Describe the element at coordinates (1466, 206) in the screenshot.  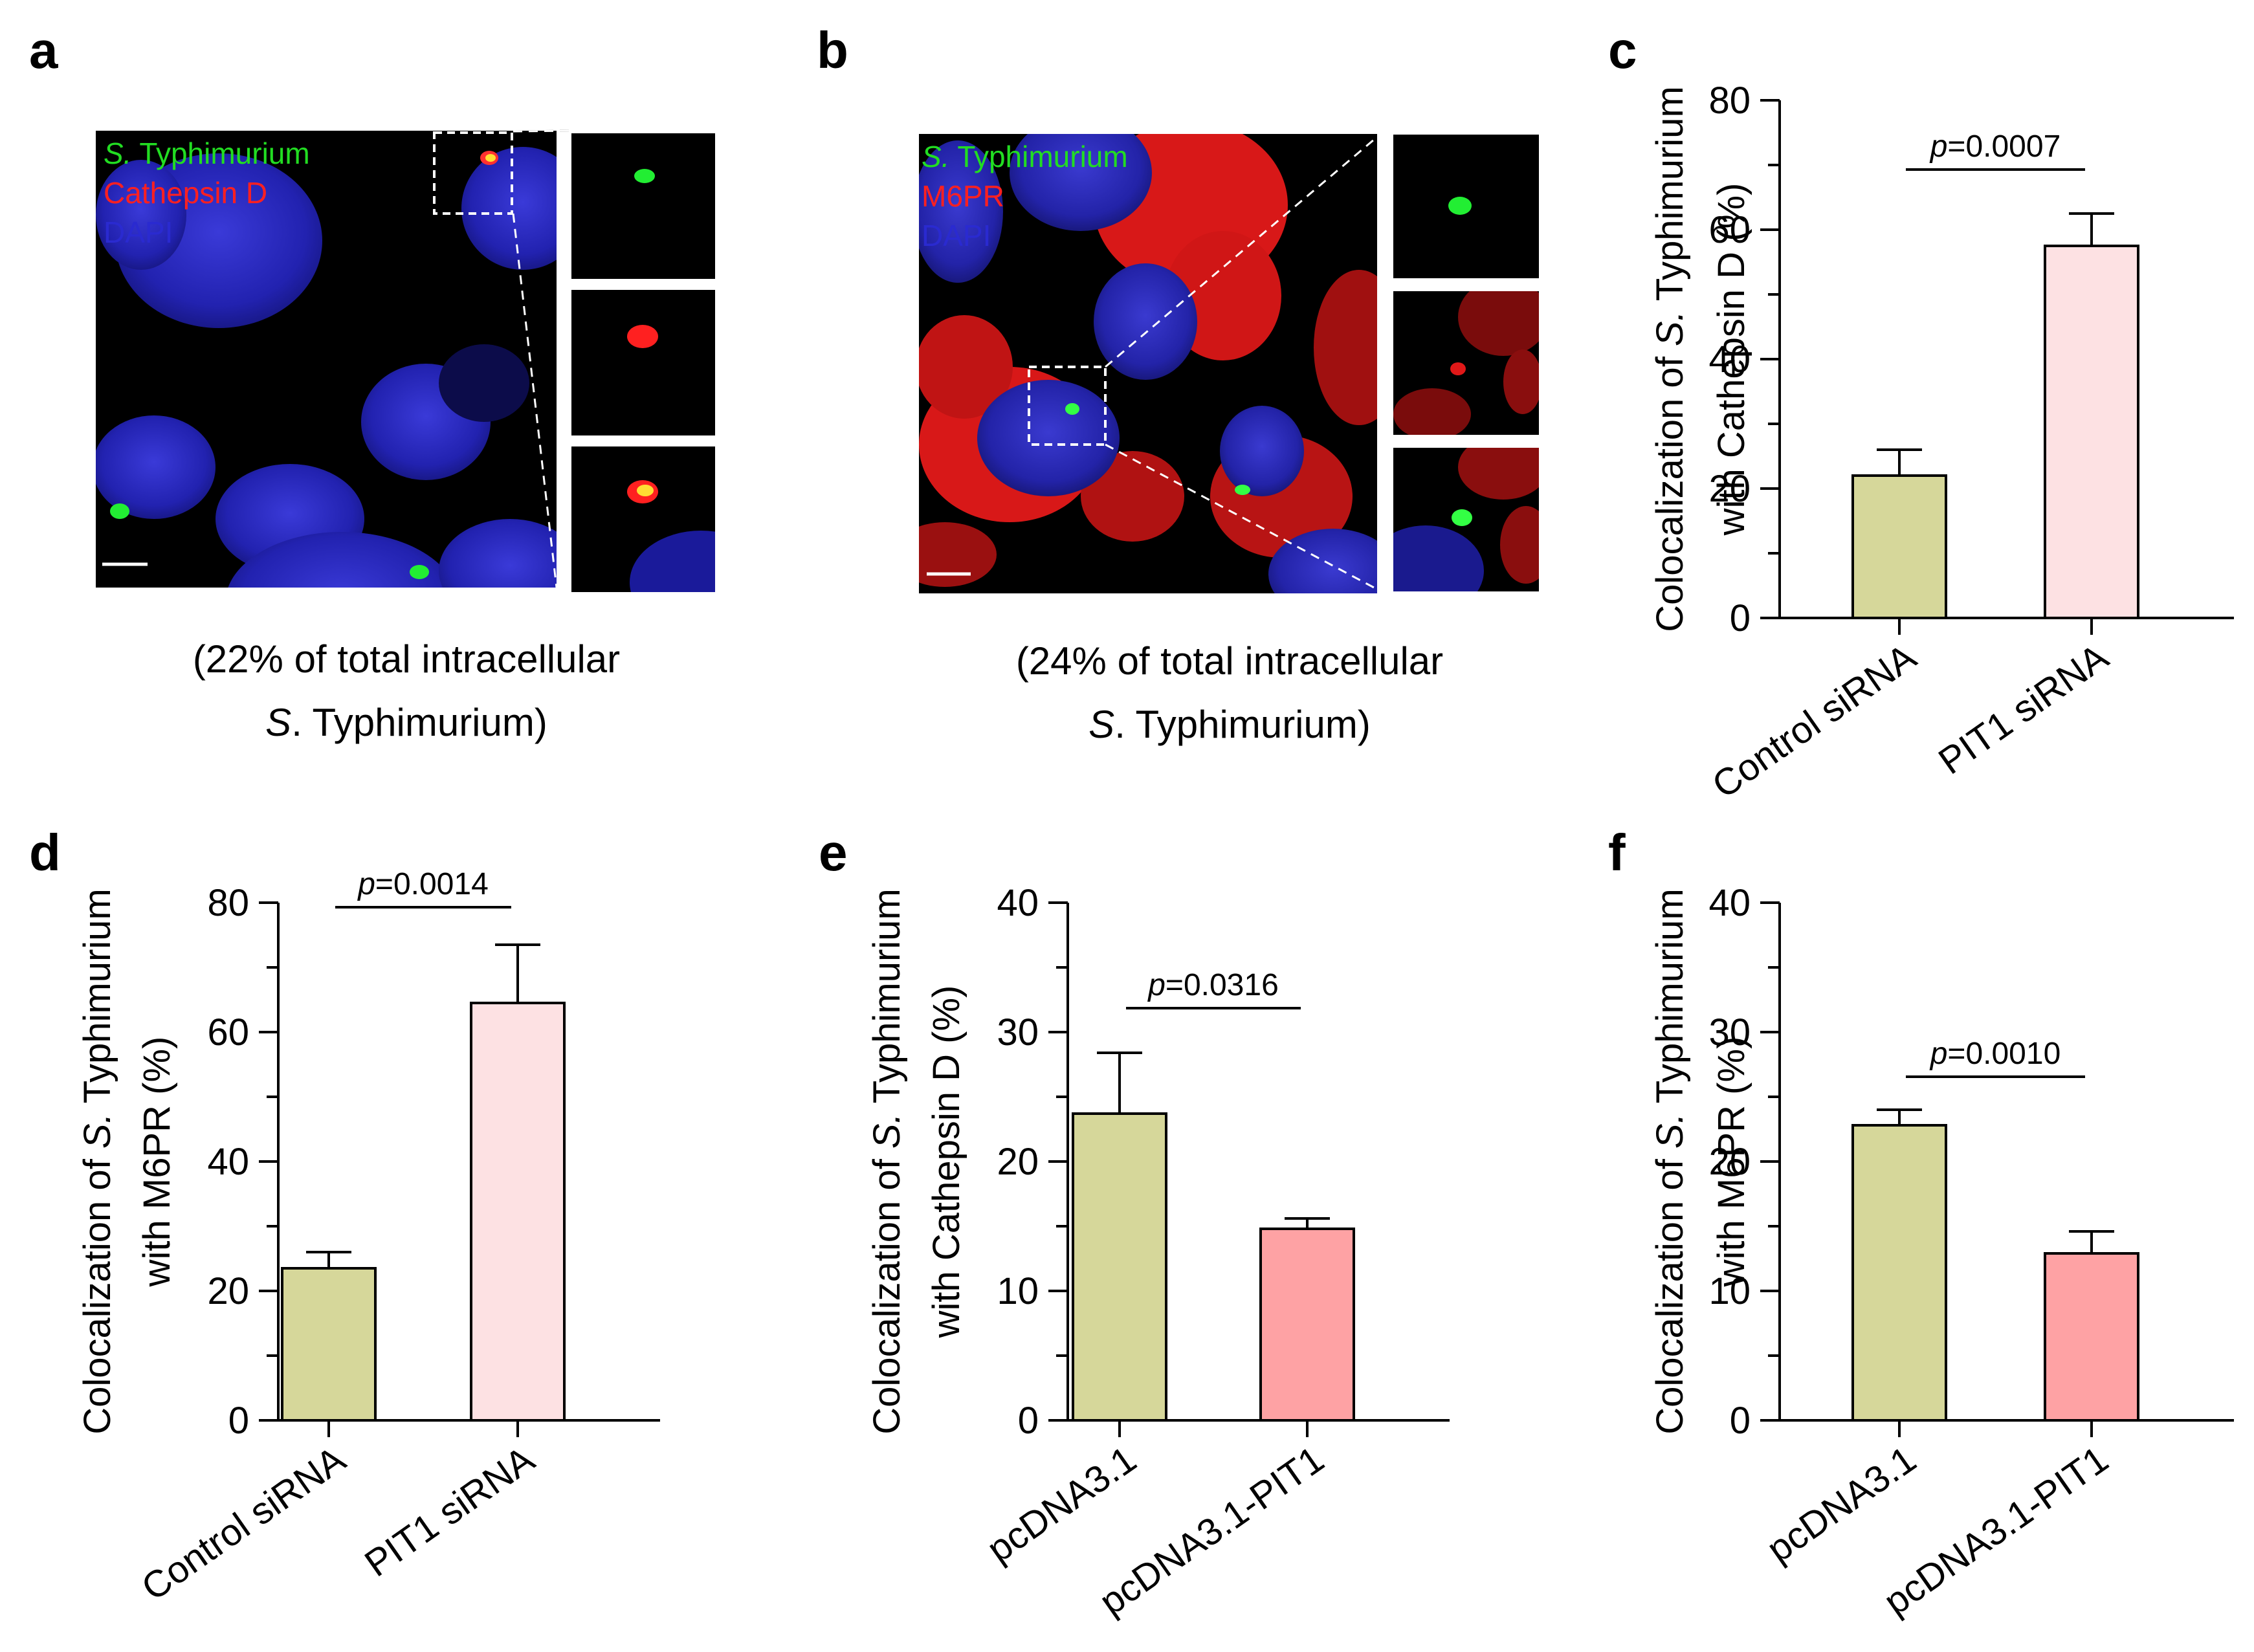
I see `micrograph-b-zoom-green` at that location.